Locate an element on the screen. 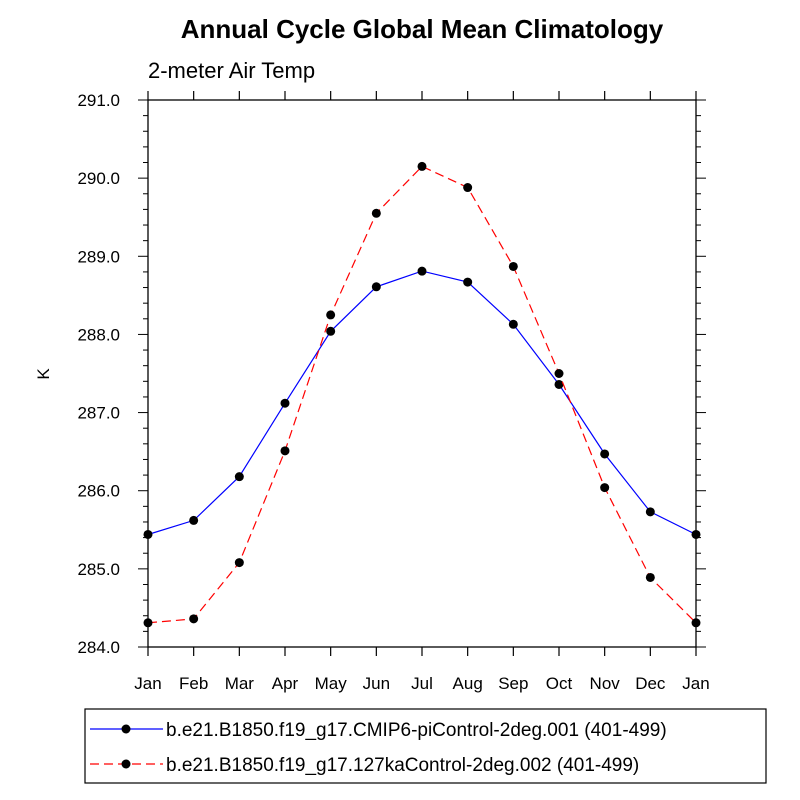 Image resolution: width=800 pixels, height=800 pixels. y-tick-label: 285.0 is located at coordinates (98, 569).